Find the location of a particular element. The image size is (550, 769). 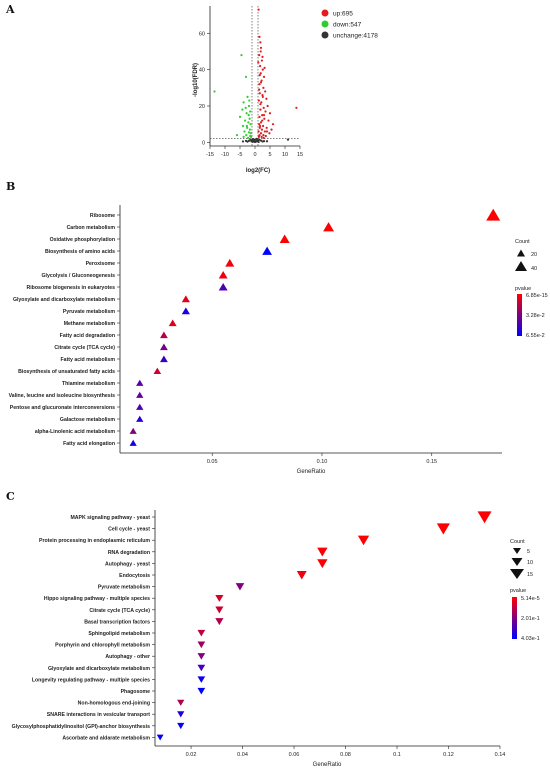

c-category-label-cell-cycle-yeast: Cell cycle - yeast is located at coordinates (129, 530).